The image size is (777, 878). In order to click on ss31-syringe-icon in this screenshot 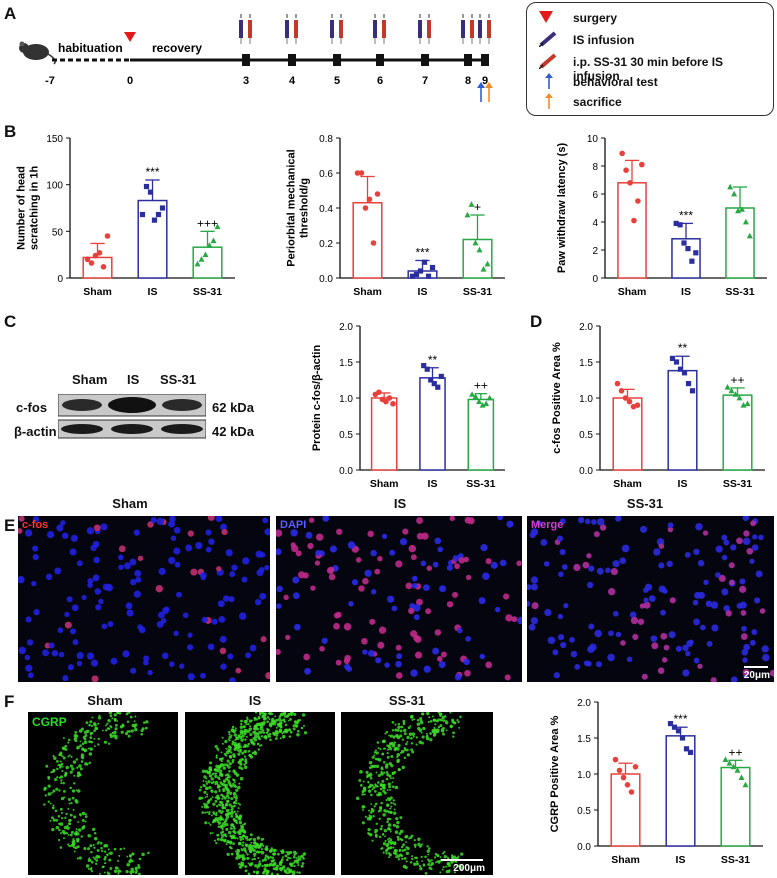, I will do `click(548, 61)`.